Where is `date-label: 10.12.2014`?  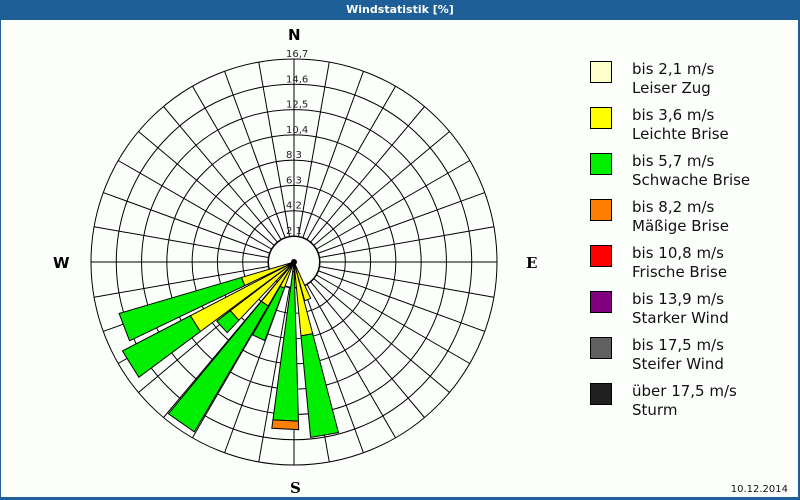 date-label: 10.12.2014 is located at coordinates (759, 489).